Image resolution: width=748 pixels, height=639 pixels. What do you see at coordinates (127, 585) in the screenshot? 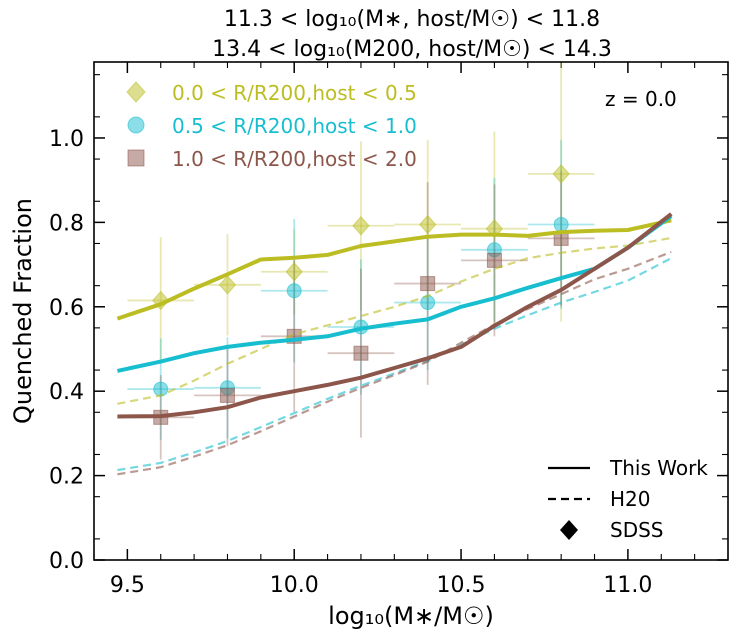
I see `x-tick-label: 9.5` at bounding box center [127, 585].